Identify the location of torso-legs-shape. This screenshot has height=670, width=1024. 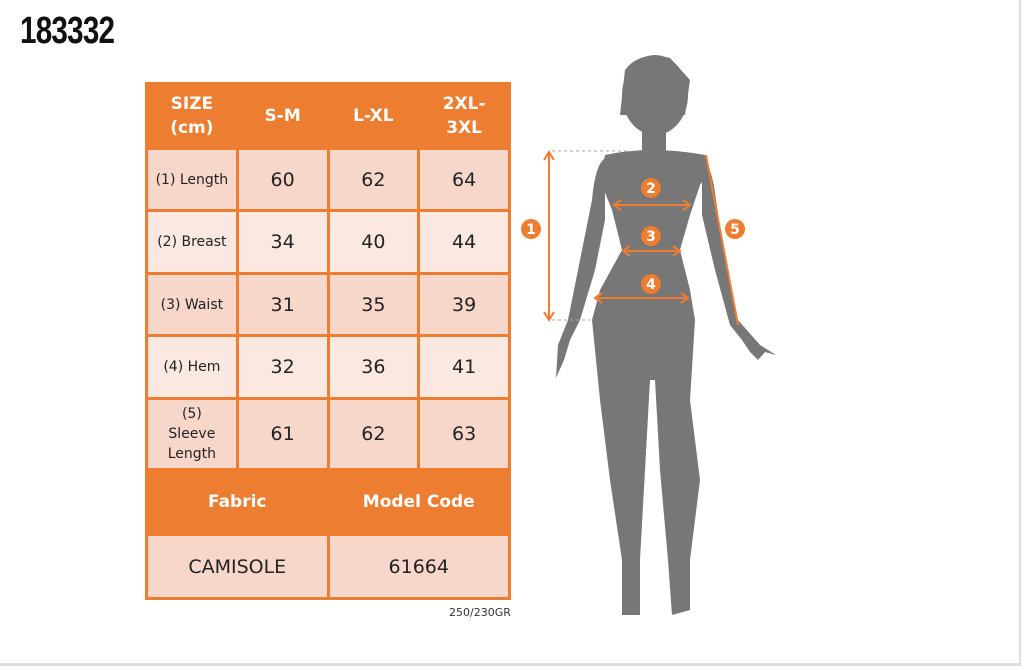
(650, 382).